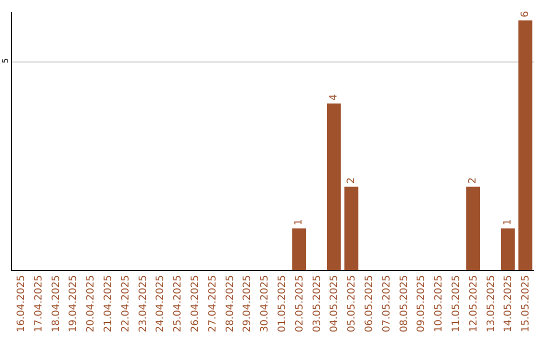 Image resolution: width=540 pixels, height=340 pixels. I want to click on x-tick-label: 05.05.2025, so click(352, 303).